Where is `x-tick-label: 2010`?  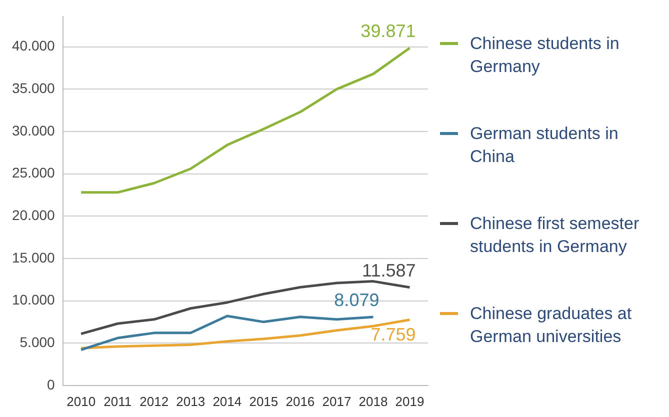 x-tick-label: 2010 is located at coordinates (81, 401).